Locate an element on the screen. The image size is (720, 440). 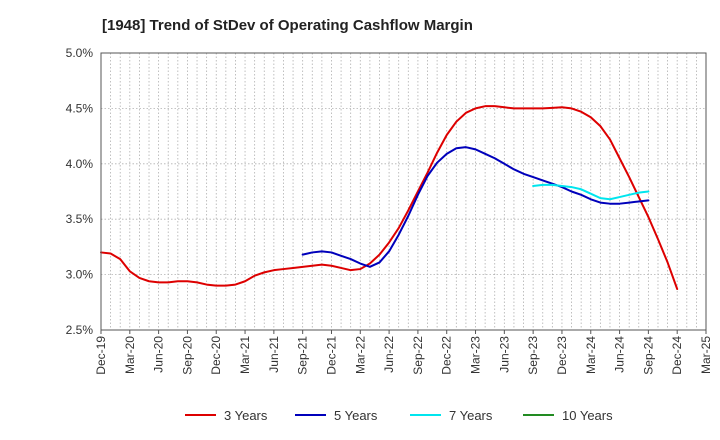
x-tick-label: Jun-24 is located at coordinates (620, 354).